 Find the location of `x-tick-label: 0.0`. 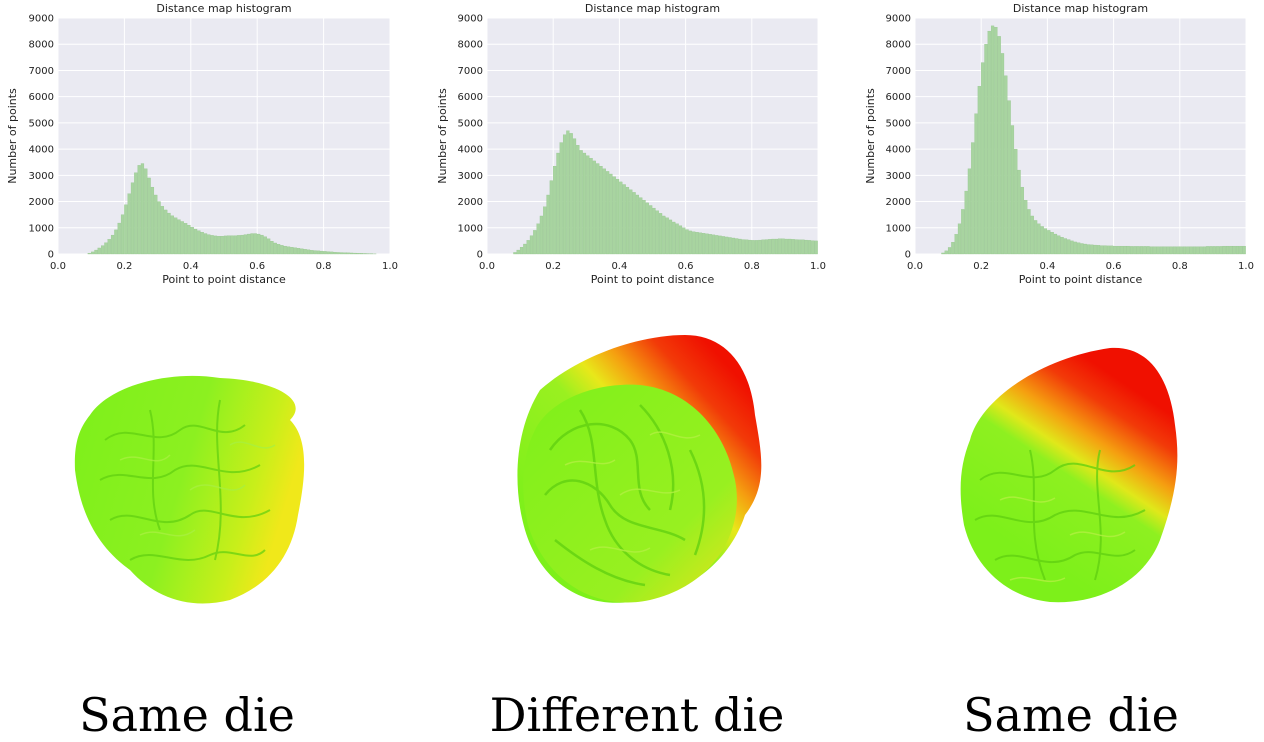

x-tick-label: 0.0 is located at coordinates (487, 266).